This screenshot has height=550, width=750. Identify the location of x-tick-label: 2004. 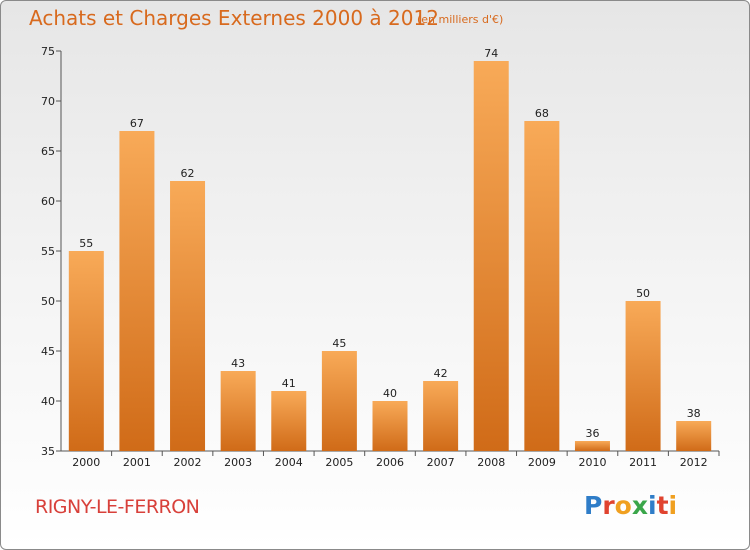
(289, 462).